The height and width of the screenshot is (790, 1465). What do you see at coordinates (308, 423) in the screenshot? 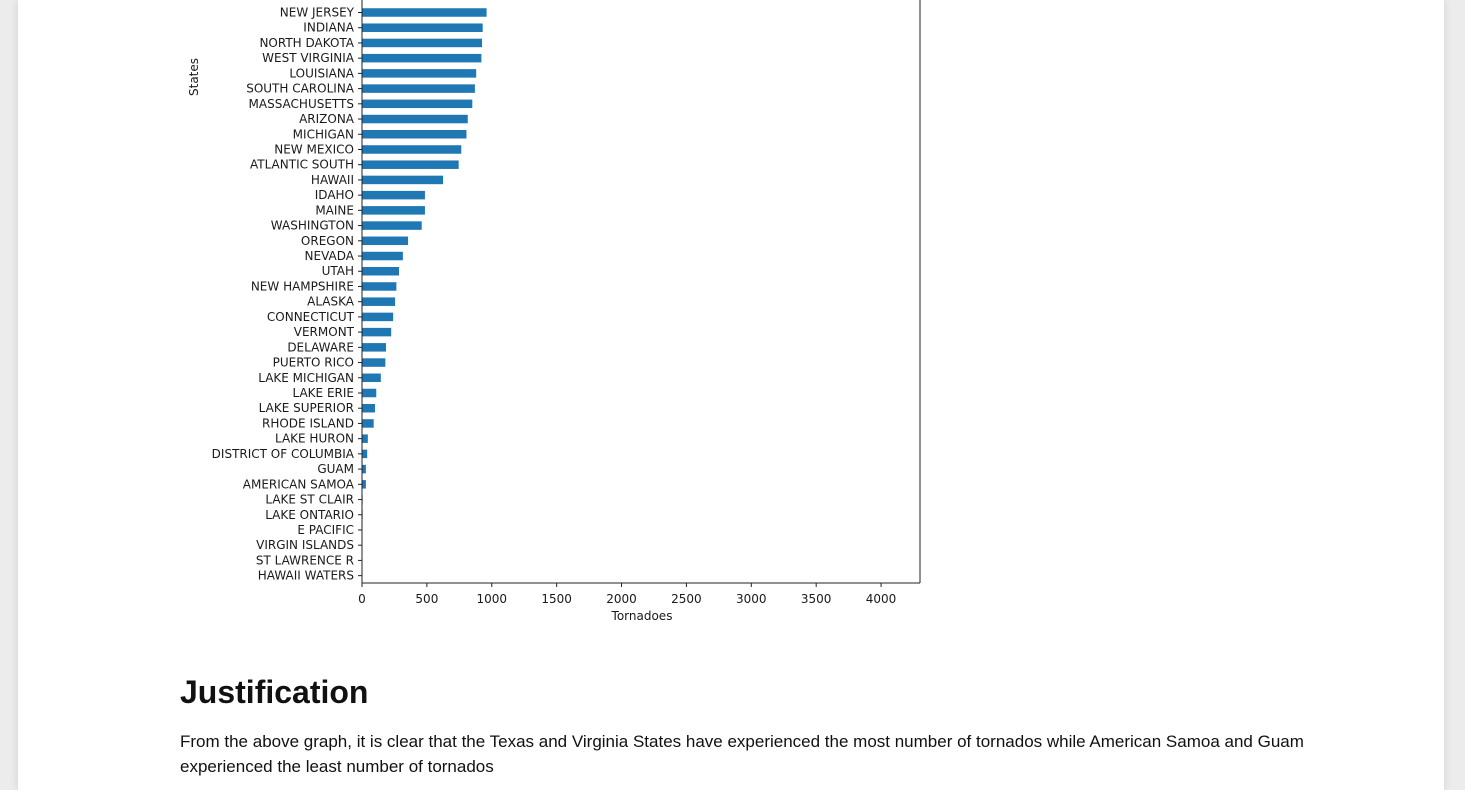
I see `y-tick-label: RHODE ISLAND` at bounding box center [308, 423].